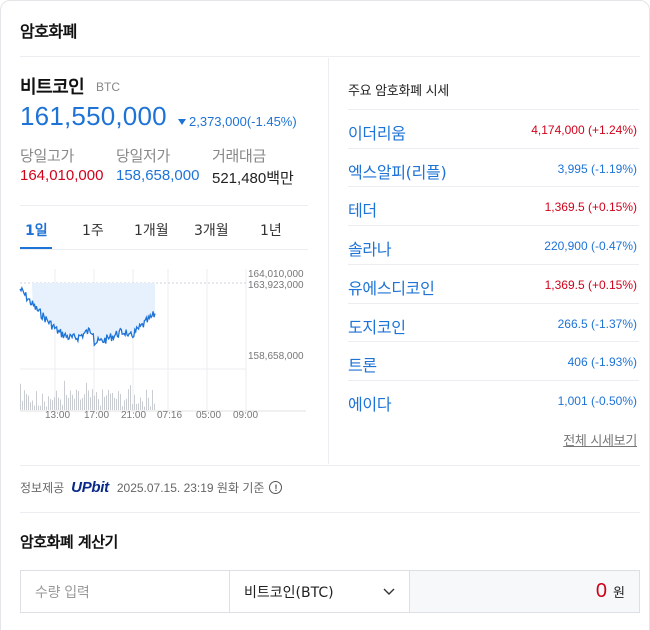 The width and height of the screenshot is (650, 630). What do you see at coordinates (362, 366) in the screenshot?
I see `market-coin-name: 트론` at bounding box center [362, 366].